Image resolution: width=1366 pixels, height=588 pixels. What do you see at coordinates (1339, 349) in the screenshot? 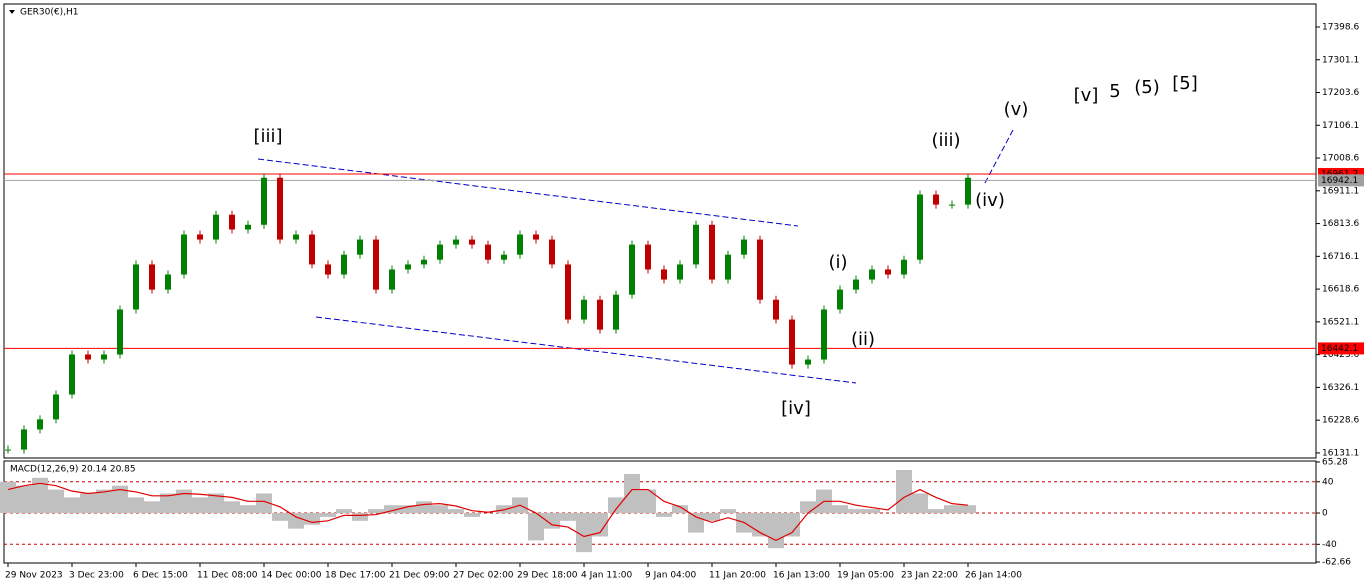
I see `price-level-label: 16442.1` at bounding box center [1339, 349].